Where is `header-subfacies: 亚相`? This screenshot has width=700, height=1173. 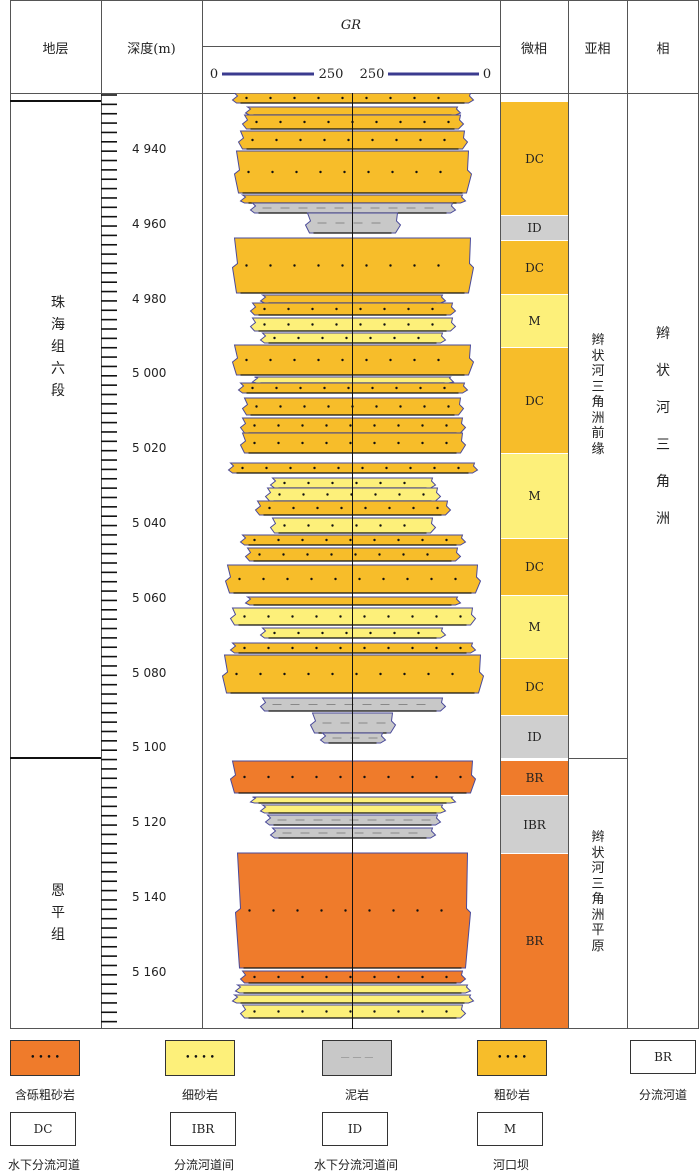 header-subfacies: 亚相 is located at coordinates (597, 49).